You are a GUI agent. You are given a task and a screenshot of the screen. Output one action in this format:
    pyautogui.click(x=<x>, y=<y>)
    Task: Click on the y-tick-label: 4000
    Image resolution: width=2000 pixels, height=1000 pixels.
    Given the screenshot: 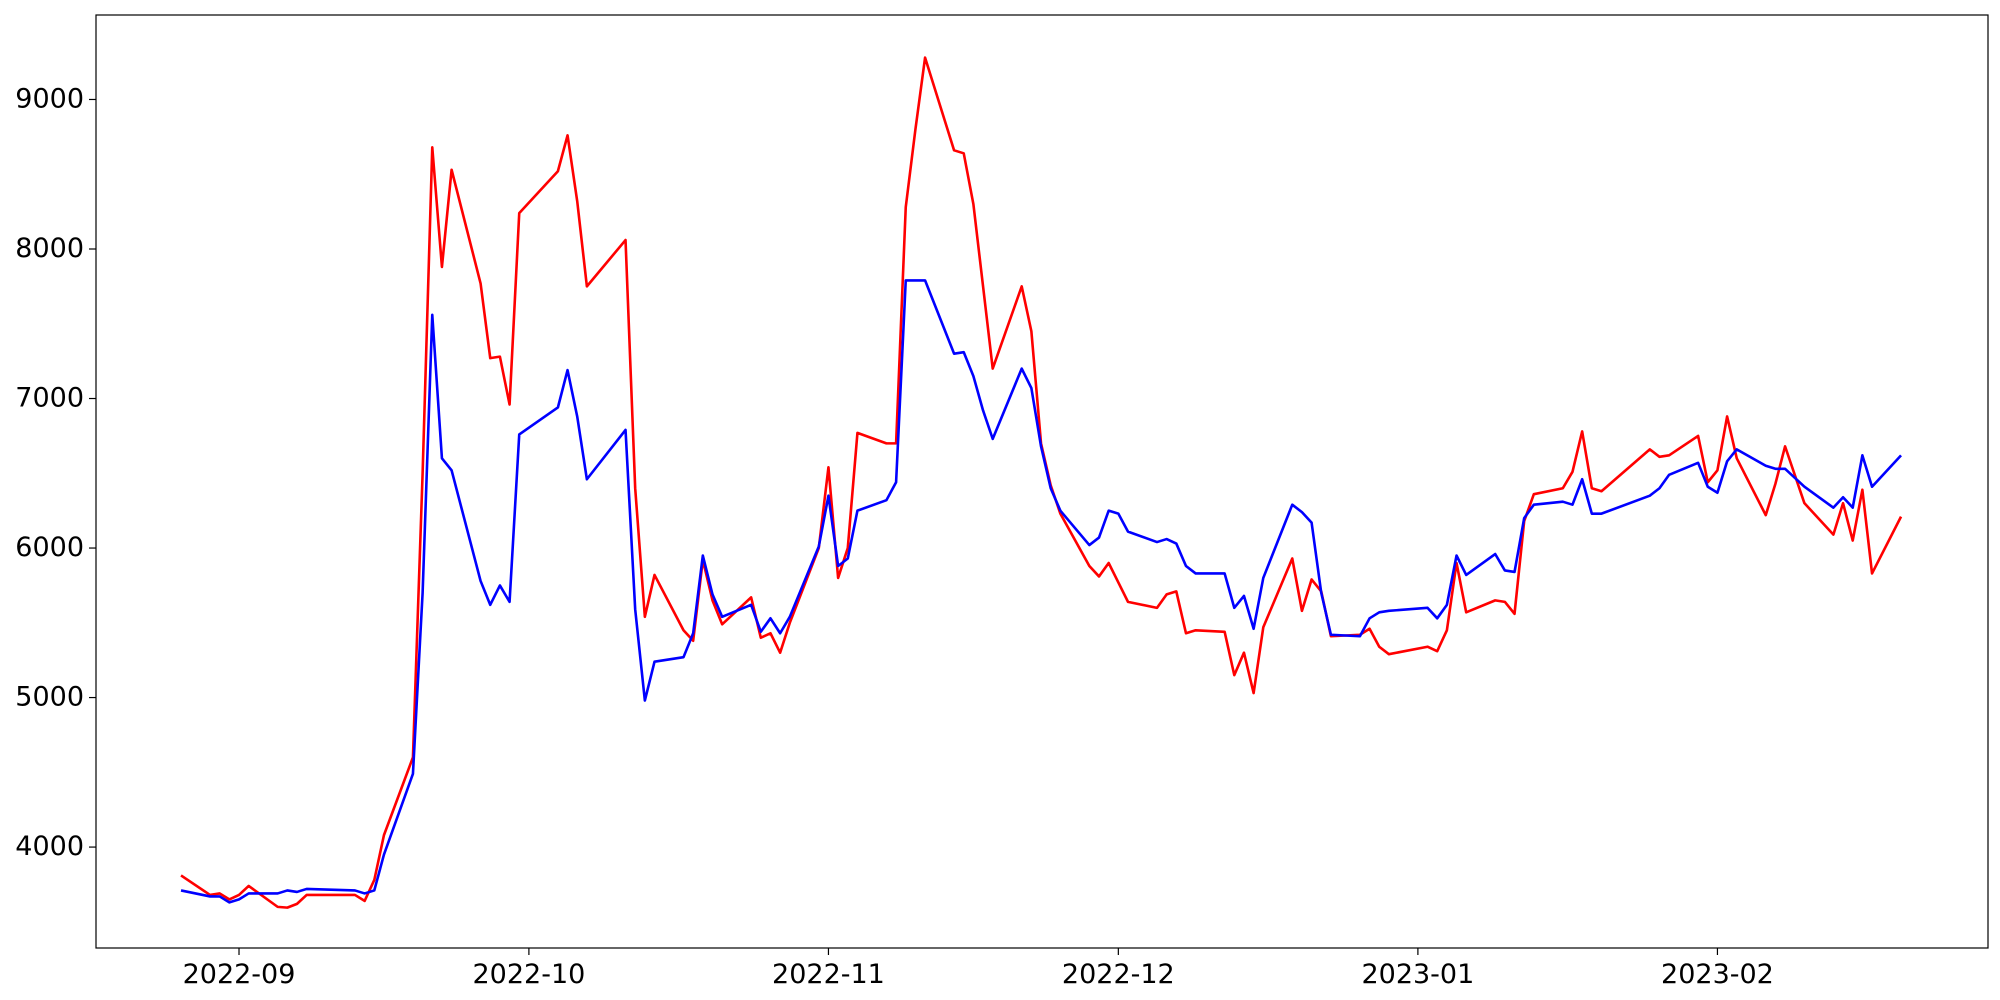 What is the action you would take?
    pyautogui.click(x=49, y=846)
    